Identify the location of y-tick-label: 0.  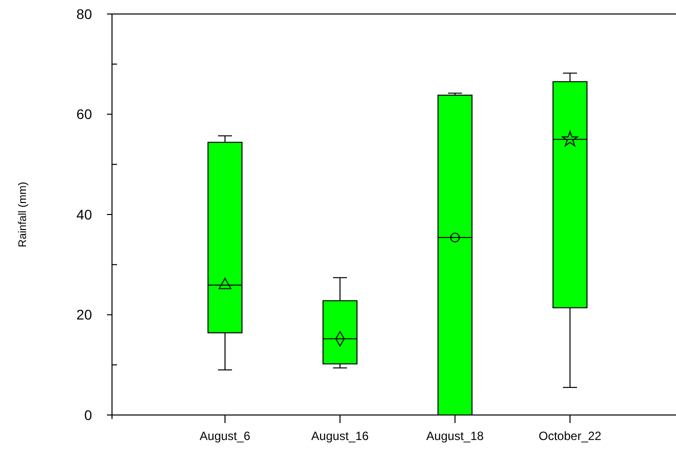
(88, 414).